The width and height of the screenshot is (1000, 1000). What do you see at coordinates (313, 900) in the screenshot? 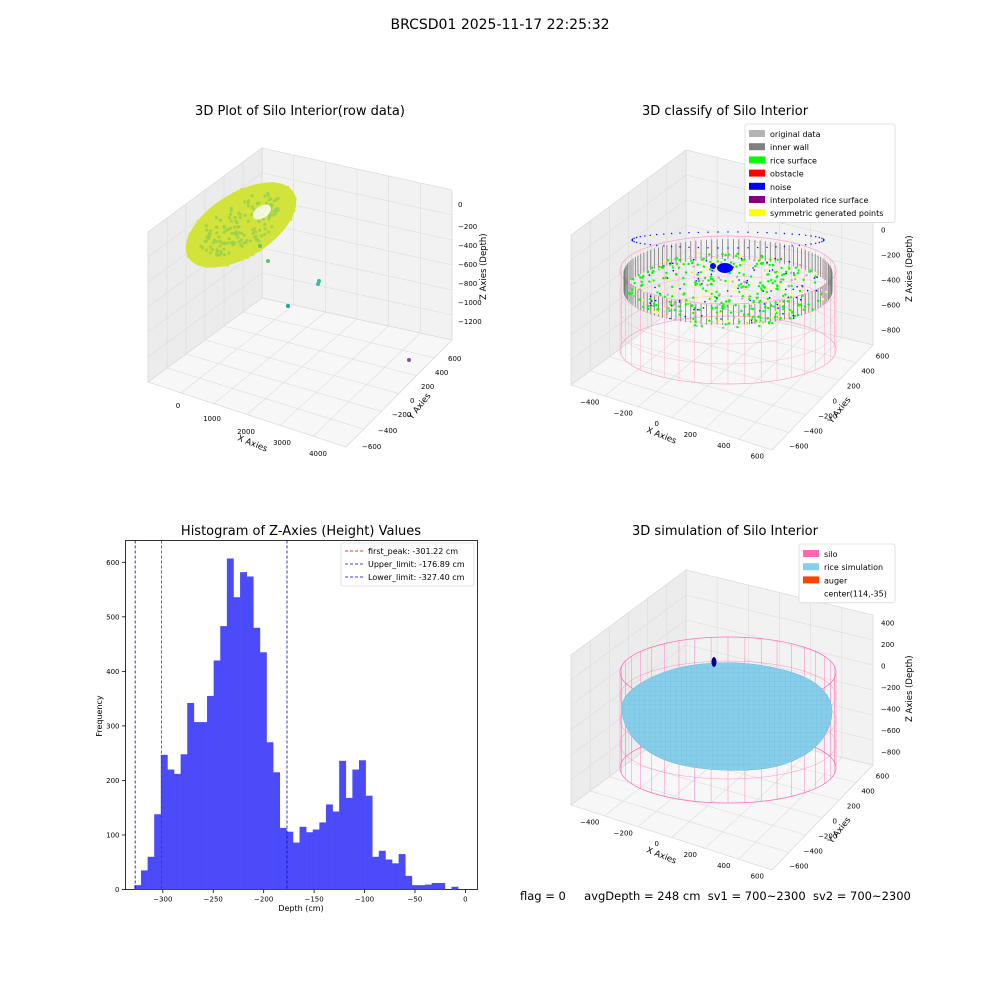
I see `x-tick-label: −150` at bounding box center [313, 900].